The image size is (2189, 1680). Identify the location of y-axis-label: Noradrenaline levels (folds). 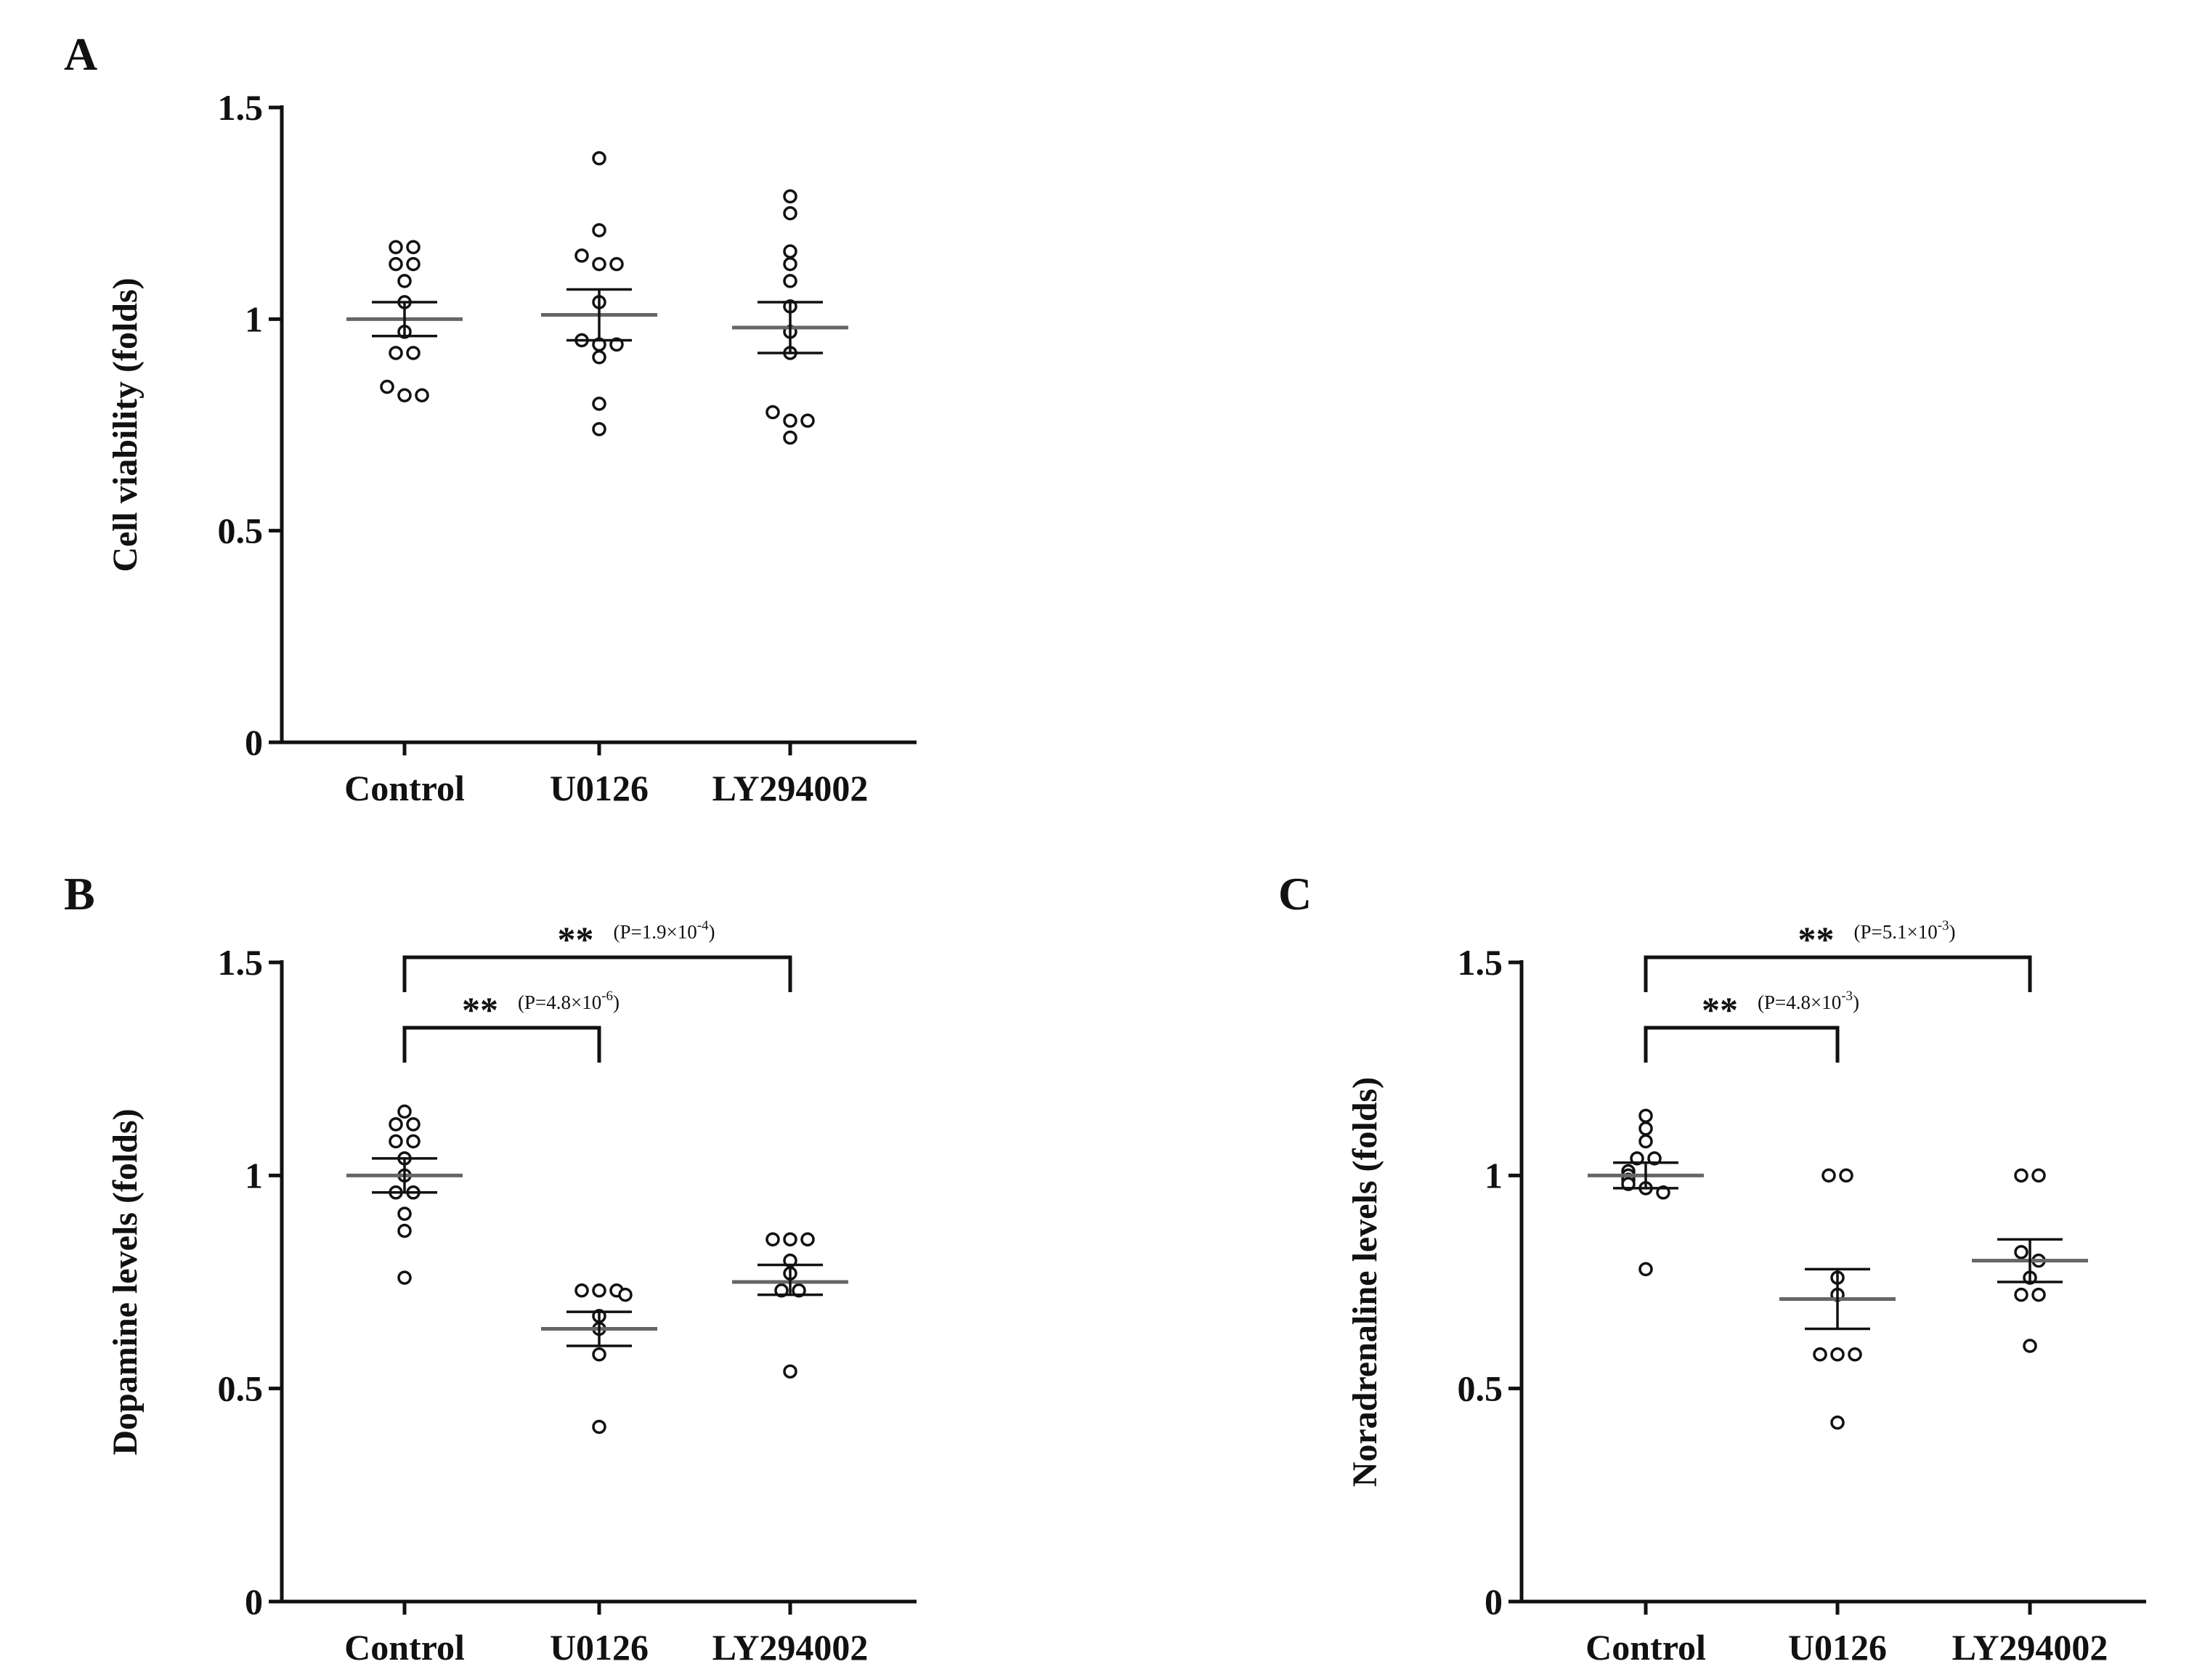
(1365, 1282).